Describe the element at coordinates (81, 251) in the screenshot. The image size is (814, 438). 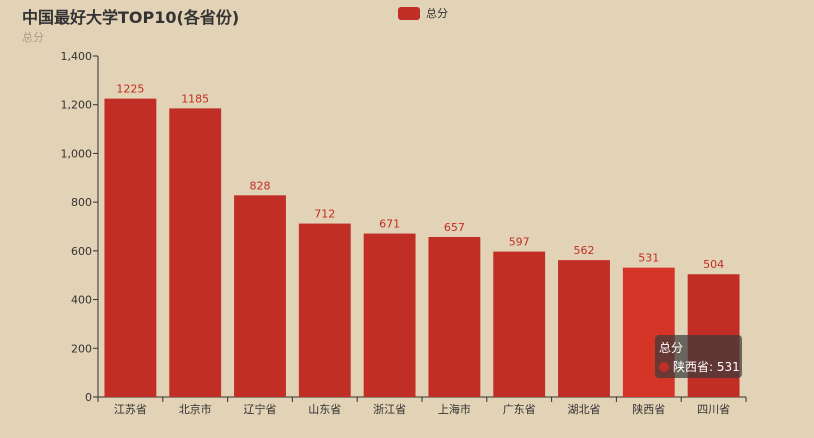
I see `y-tick-label: 600` at that location.